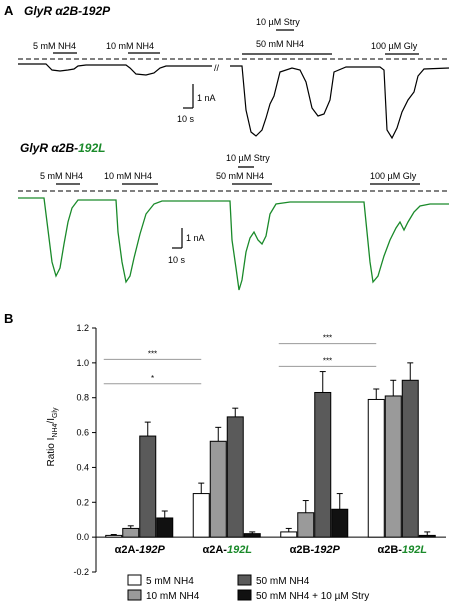 The width and height of the screenshot is (454, 607). What do you see at coordinates (402, 550) in the screenshot?
I see `group-label-3: α2B-192L` at bounding box center [402, 550].